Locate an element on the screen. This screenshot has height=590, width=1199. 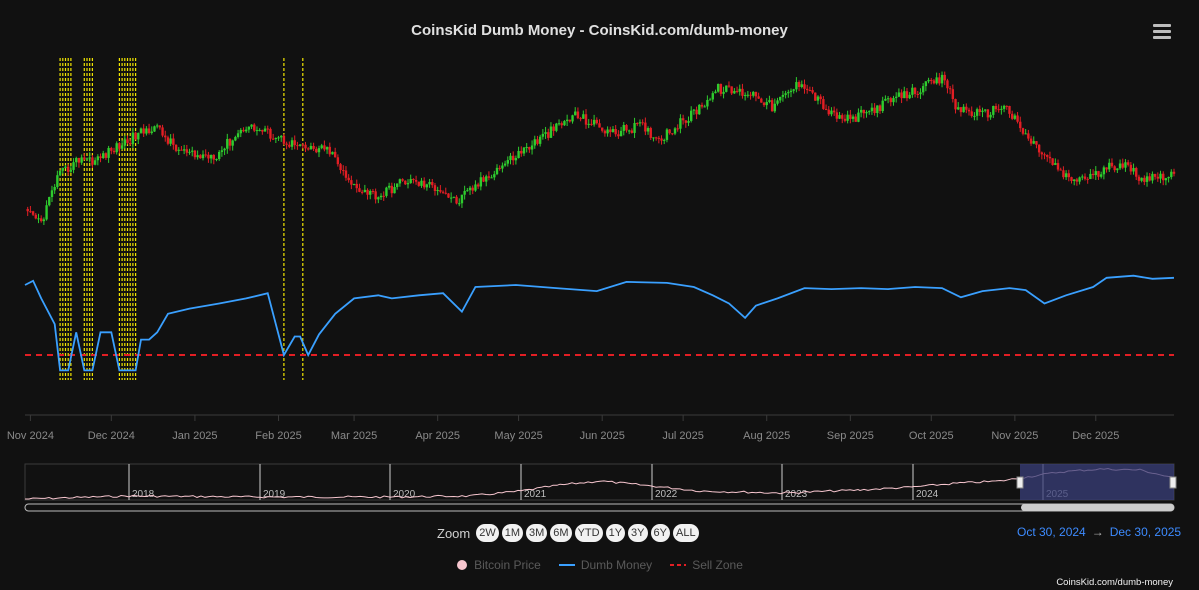
hamburger-menu-icon is located at coordinates (1162, 32).